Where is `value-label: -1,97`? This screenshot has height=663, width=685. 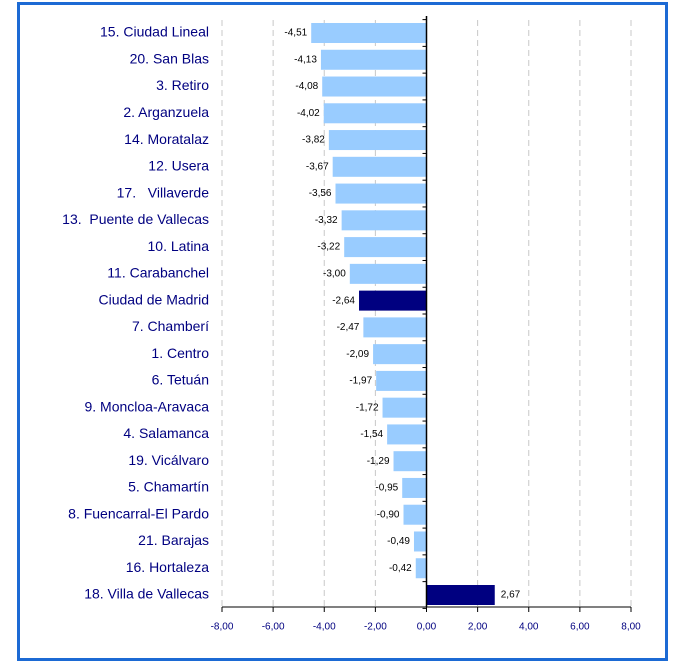
value-label: -1,97 is located at coordinates (360, 381).